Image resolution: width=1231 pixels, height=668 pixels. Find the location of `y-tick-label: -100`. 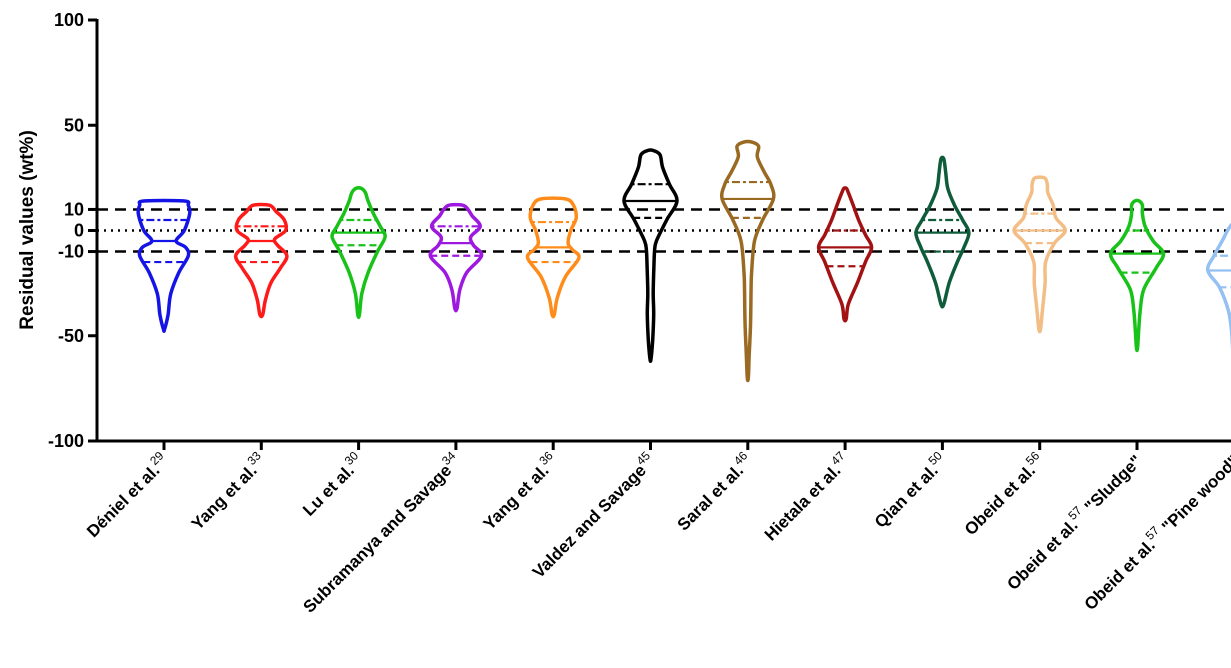

y-tick-label: -100 is located at coordinates (66, 441).